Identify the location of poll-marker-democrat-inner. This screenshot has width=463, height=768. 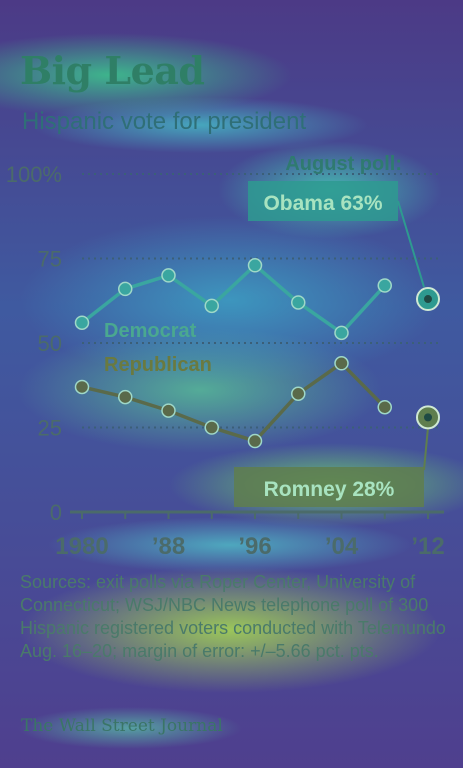
(428, 299).